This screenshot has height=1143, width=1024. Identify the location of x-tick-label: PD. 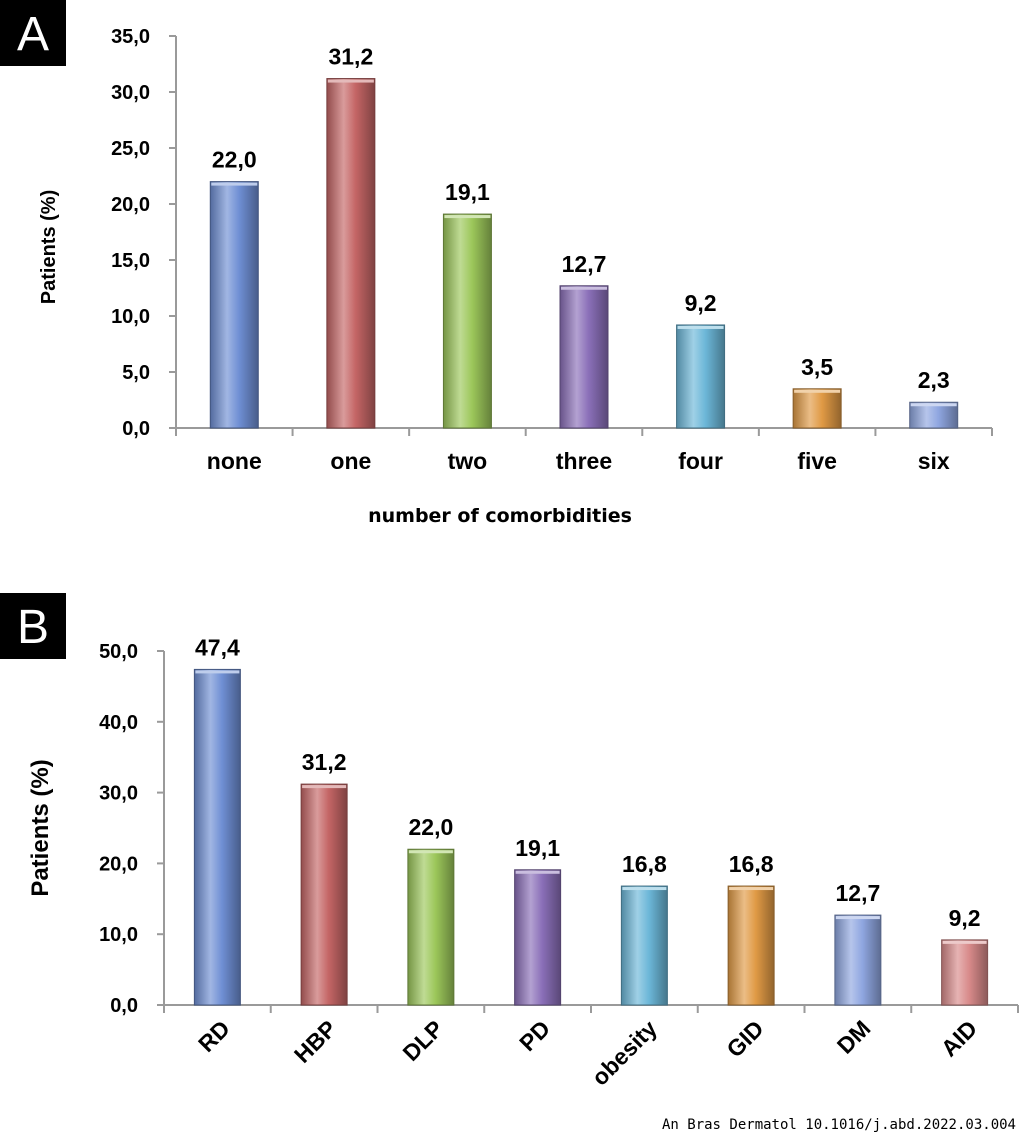
(534, 1035).